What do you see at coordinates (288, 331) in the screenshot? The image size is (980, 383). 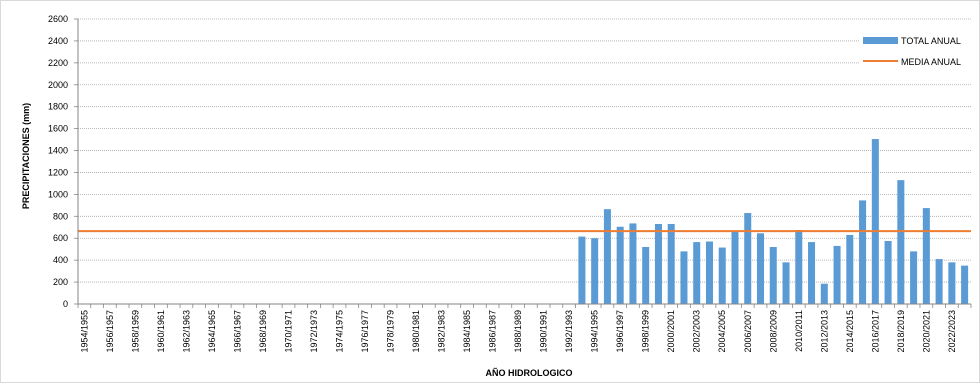 I see `x-tick-label: 1970/1971` at bounding box center [288, 331].